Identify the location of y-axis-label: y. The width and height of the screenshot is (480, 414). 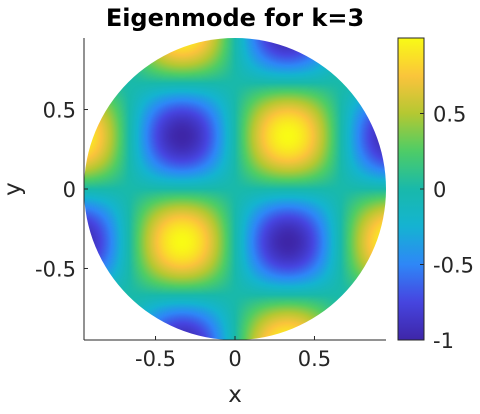
(13, 189).